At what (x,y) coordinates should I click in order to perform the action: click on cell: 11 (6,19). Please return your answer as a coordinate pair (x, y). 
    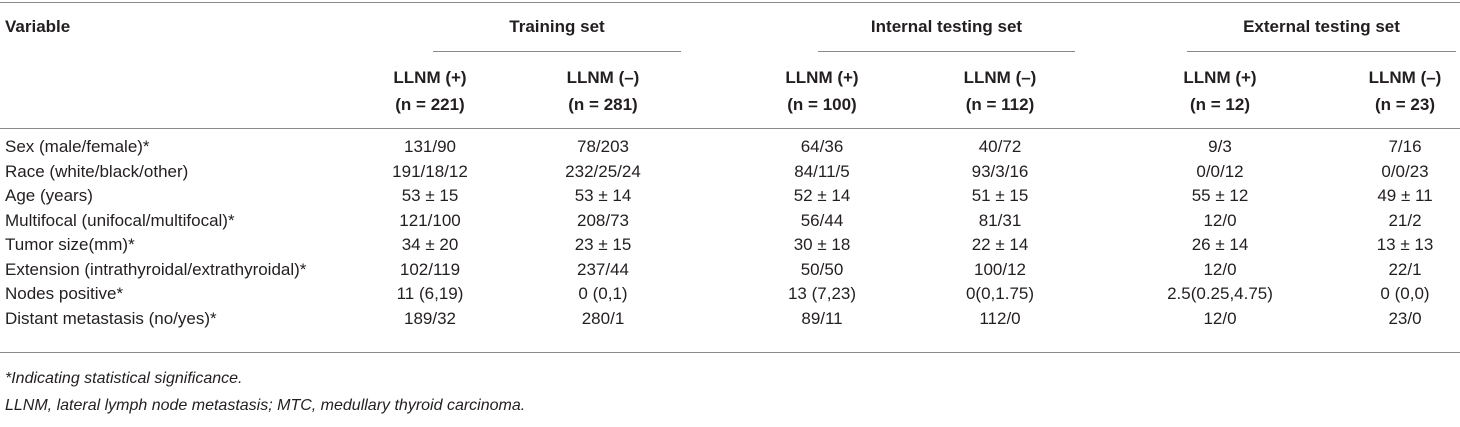
    Looking at the image, I should click on (430, 293).